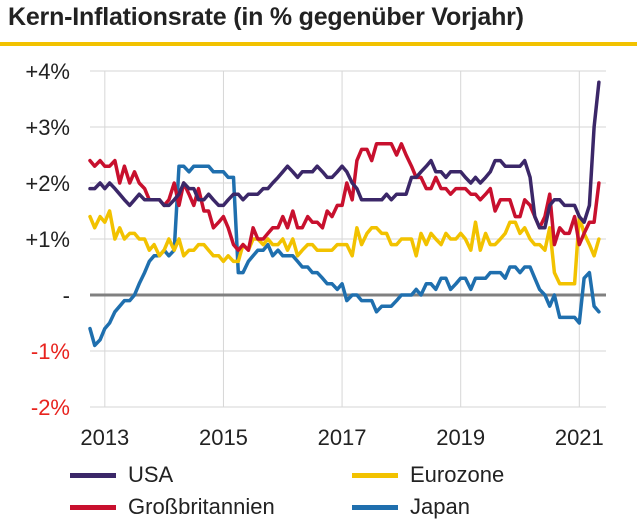 The height and width of the screenshot is (526, 637). I want to click on x-tick-labels: 2013 2015 2017 2019 2021, so click(341, 437).